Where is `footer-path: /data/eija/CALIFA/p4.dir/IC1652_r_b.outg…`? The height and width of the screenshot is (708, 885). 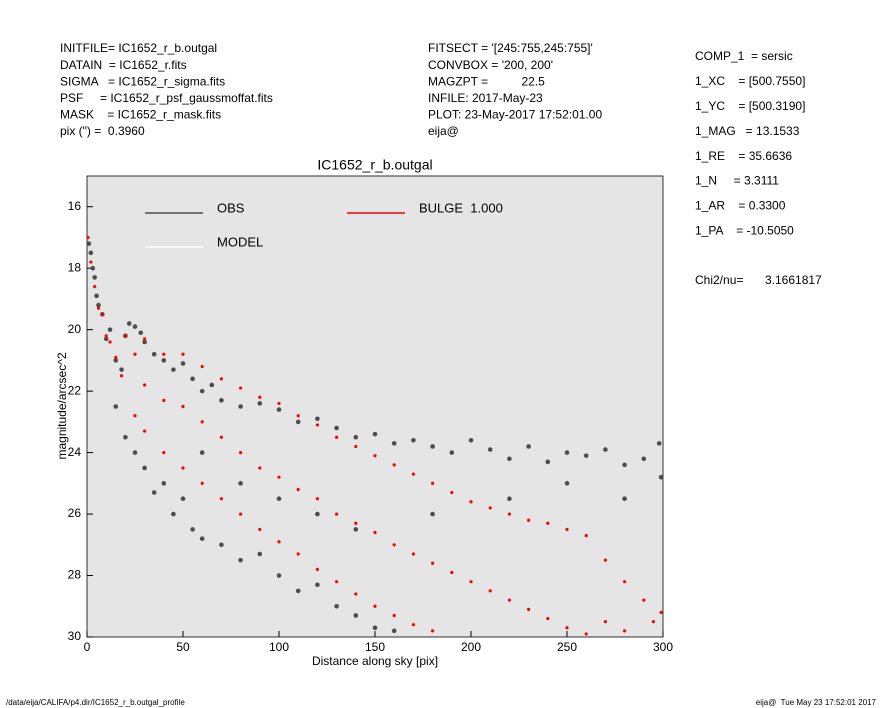 footer-path: /data/eija/CALIFA/p4.dir/IC1652_r_b.outg… is located at coordinates (95, 702).